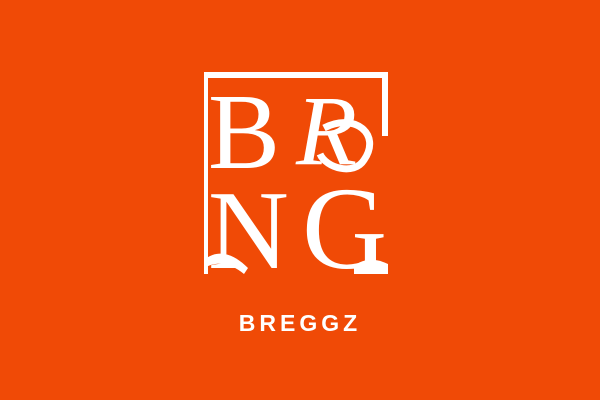  Describe the element at coordinates (385, 104) in the screenshot. I see `monogram-right-bar` at that location.